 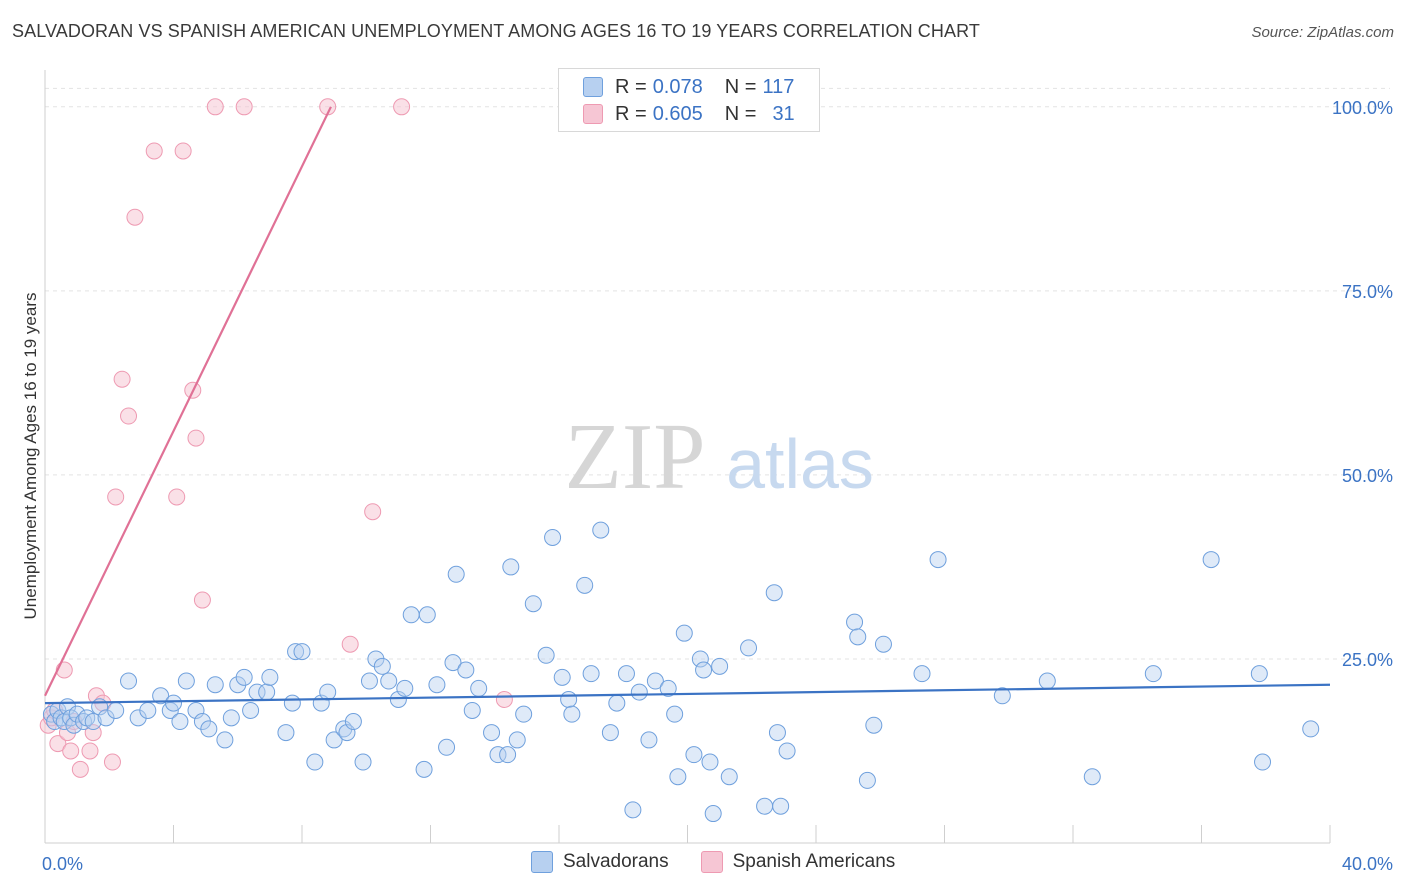 I want to click on source-label: Source: ZipAtlas.com, so click(x=1322, y=32).